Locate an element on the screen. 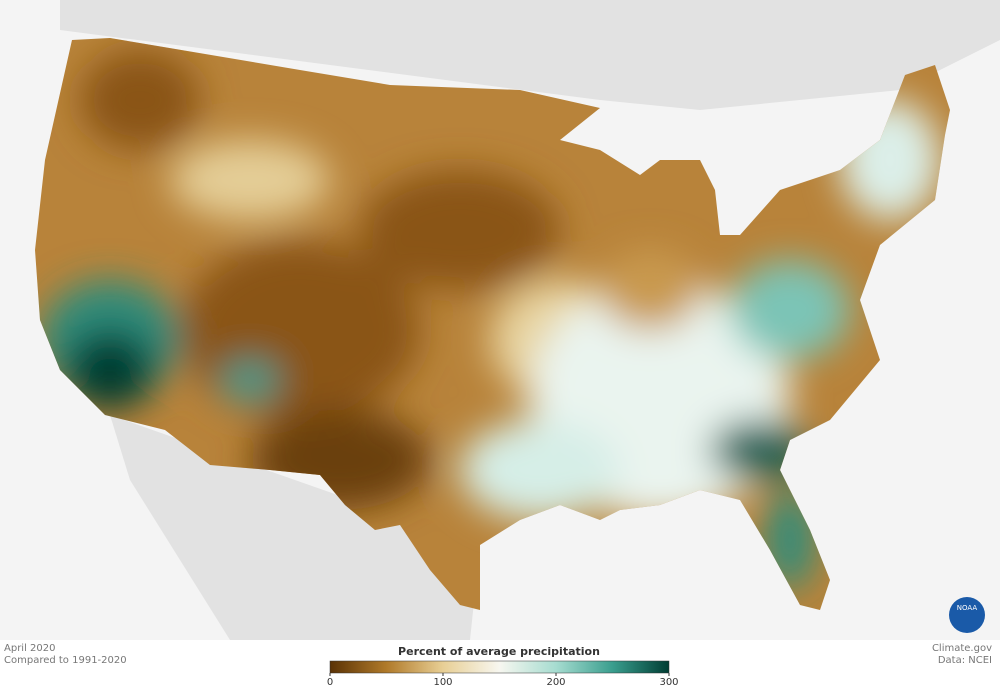 This screenshot has height=690, width=1000. noaa-logo is located at coordinates (967, 615).